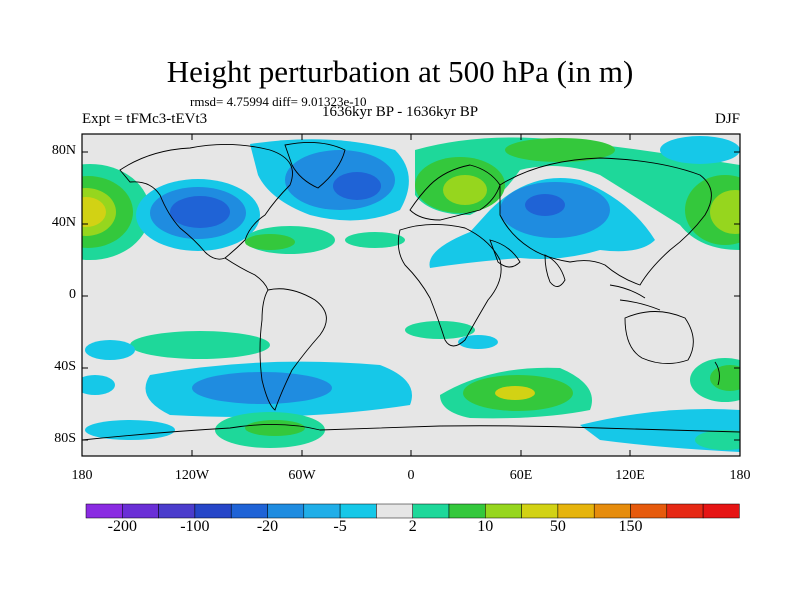  What do you see at coordinates (412, 526) in the screenshot?
I see `colorbar-label-5: 2` at bounding box center [412, 526].